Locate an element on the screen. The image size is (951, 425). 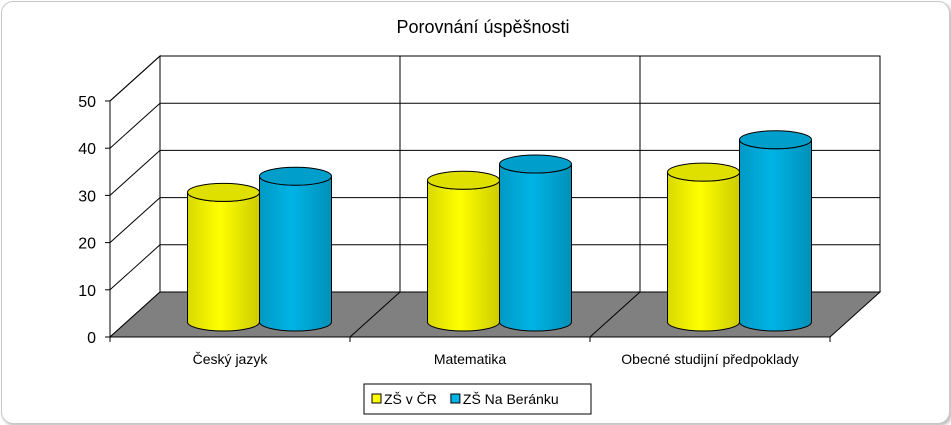
y-tick-label: 40 is located at coordinates (87, 149).